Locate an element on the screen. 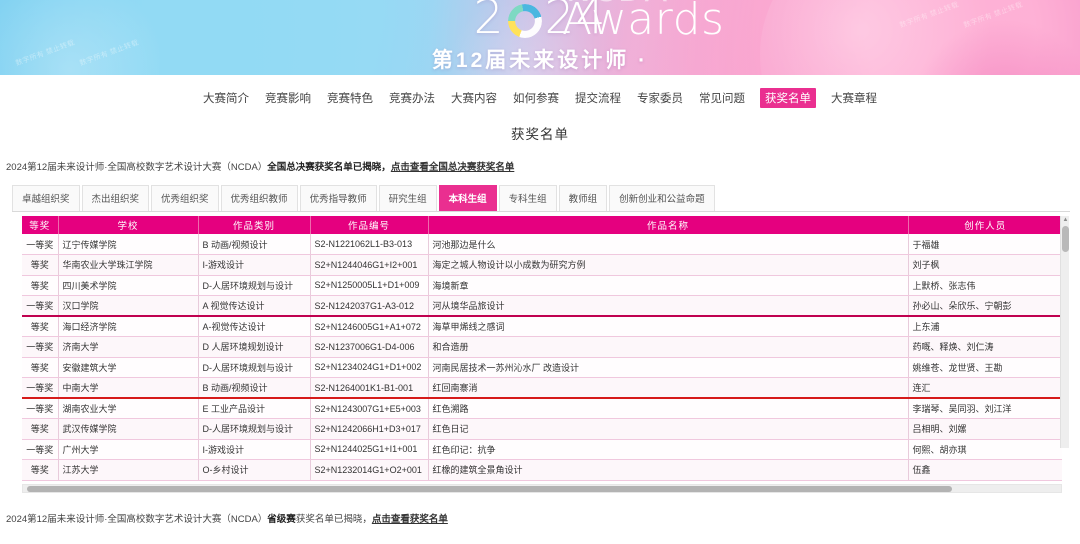  cell-code: S2+N1234024G1+D1+002 is located at coordinates (369, 367).